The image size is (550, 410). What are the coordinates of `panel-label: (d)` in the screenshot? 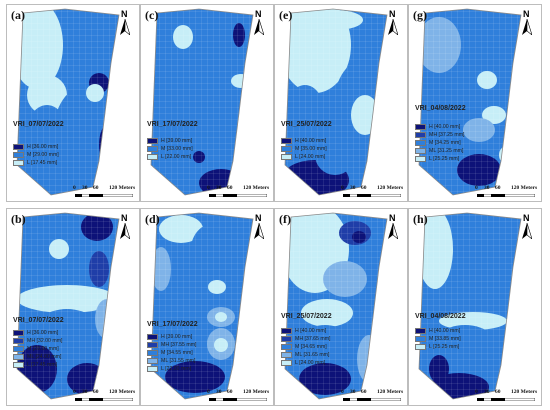 It's located at (152, 219).